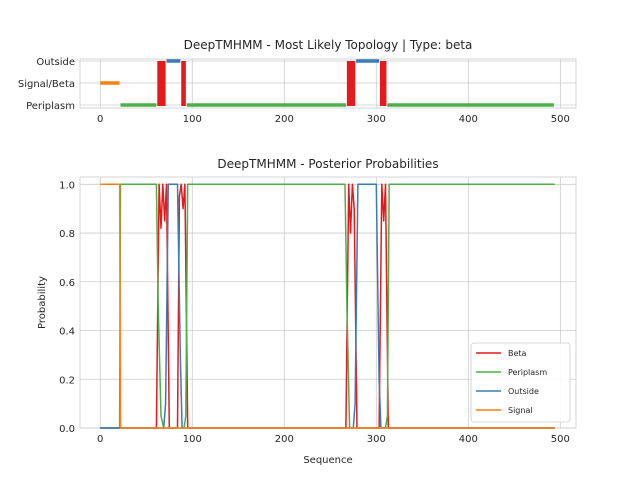  I want to click on y-tick-label: 0.0, so click(67, 429).